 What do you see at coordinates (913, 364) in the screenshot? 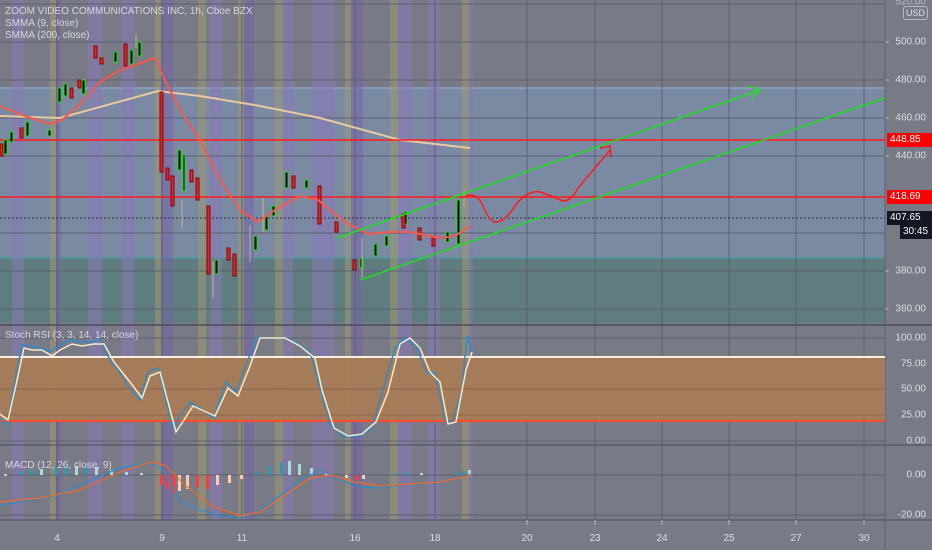
I see `stoch-label: 75.00` at bounding box center [913, 364].